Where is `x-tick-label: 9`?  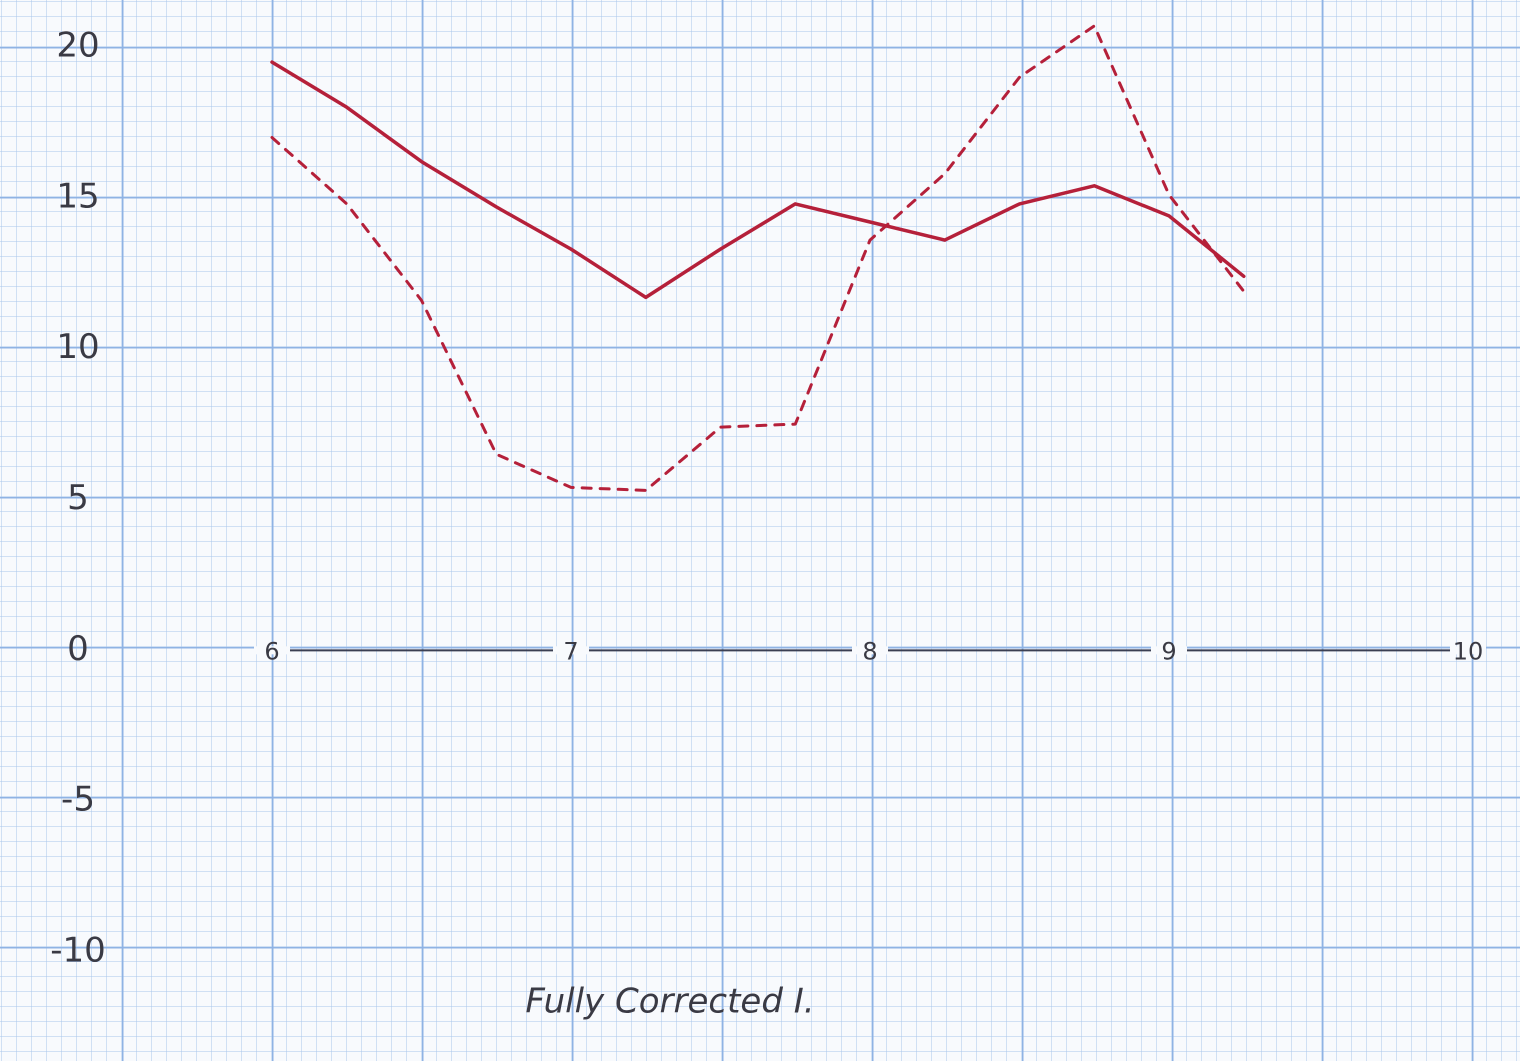
x-tick-label: 9 is located at coordinates (1168, 651).